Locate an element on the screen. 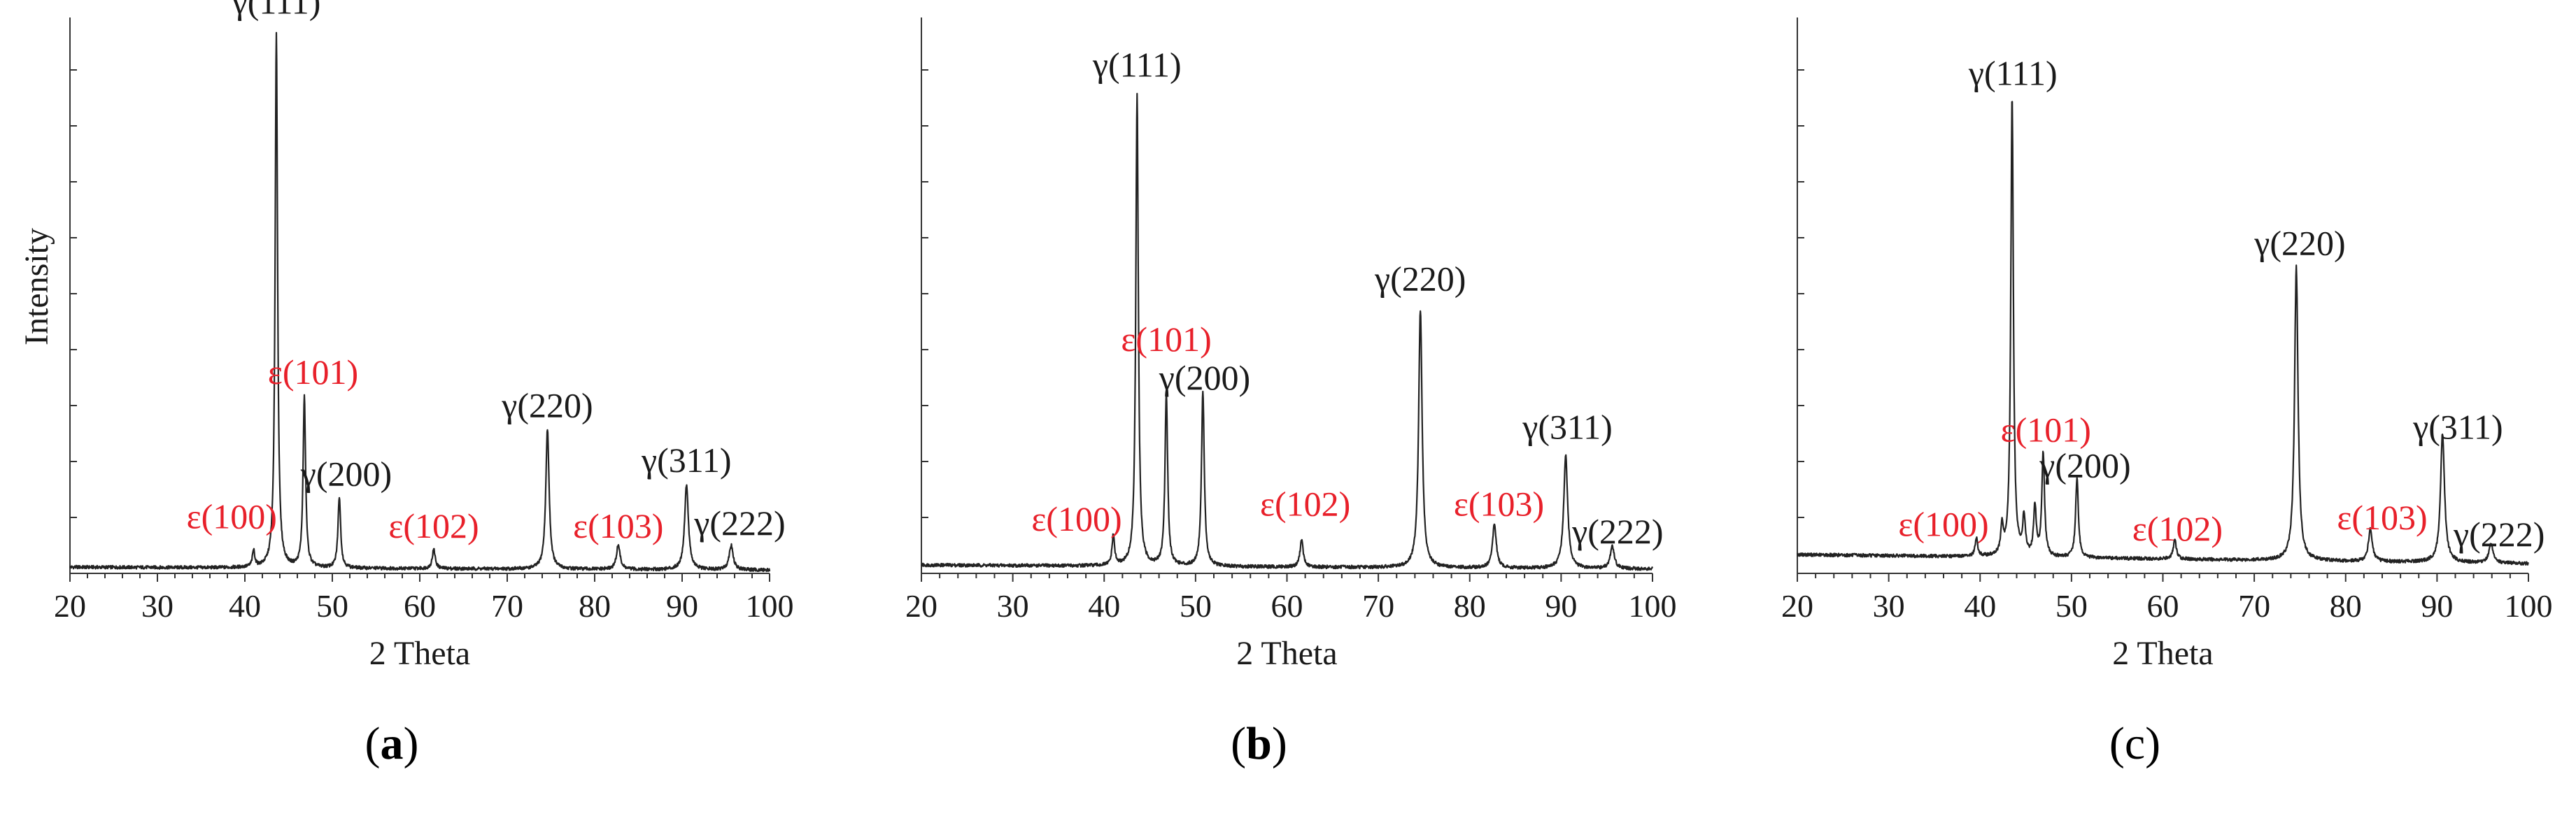  panel-letter: c is located at coordinates (2135, 744).